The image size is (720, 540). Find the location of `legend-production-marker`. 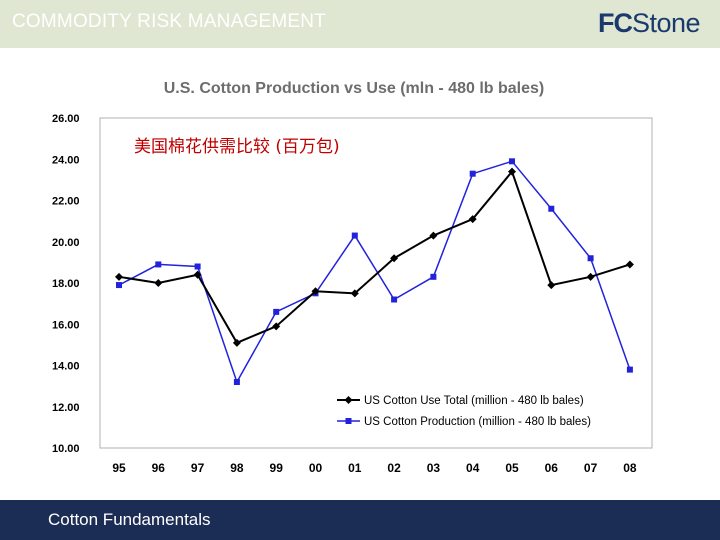

legend-production-marker is located at coordinates (348, 421).